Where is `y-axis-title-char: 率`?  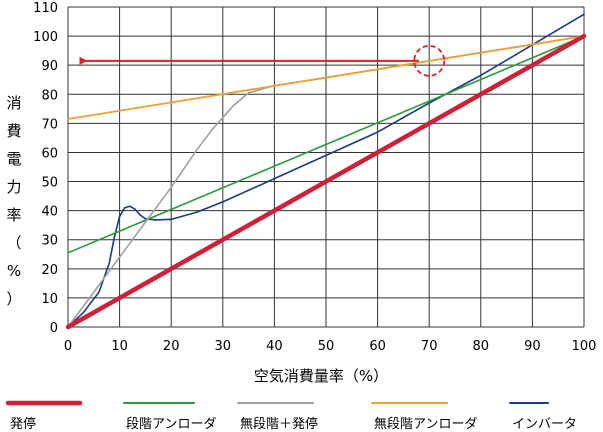 y-axis-title-char: 率 is located at coordinates (13, 215).